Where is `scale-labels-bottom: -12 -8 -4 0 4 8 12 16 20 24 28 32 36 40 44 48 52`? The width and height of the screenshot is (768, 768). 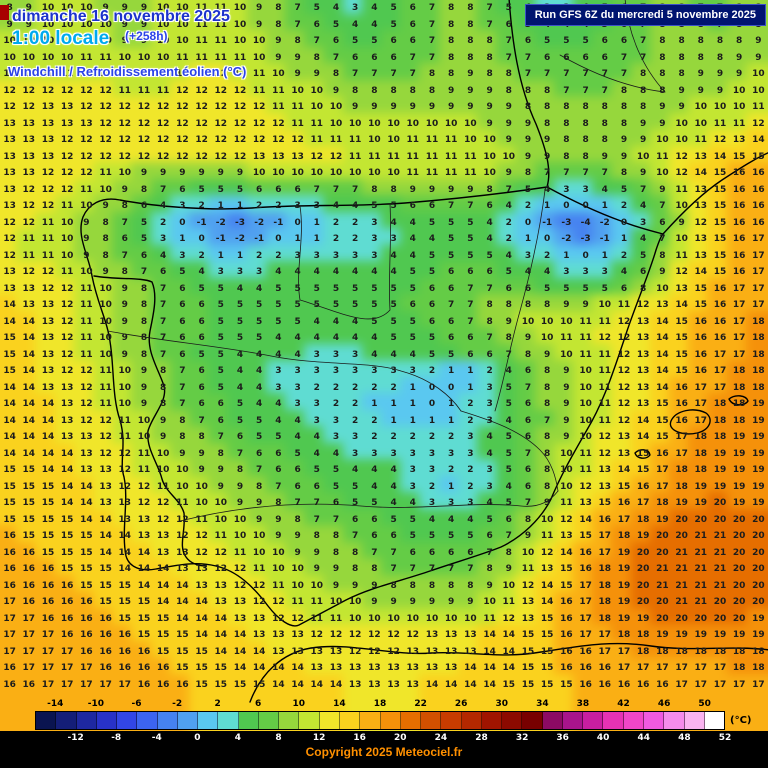 scale-labels-bottom: -12 -8 -4 0 4 8 12 16 20 24 28 32 36 40 44 48 52 is located at coordinates (399, 738).